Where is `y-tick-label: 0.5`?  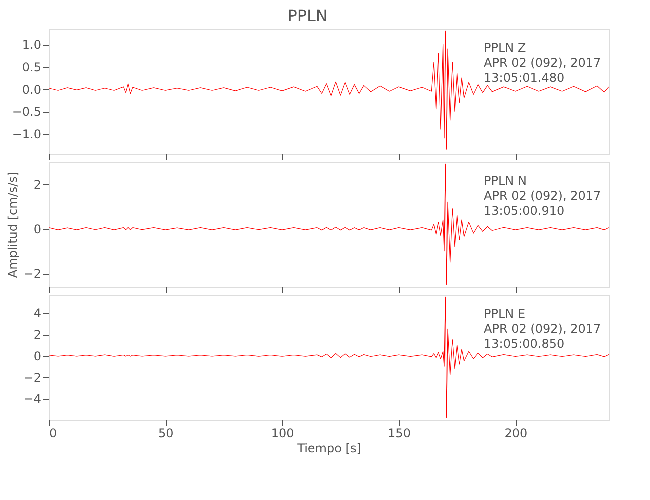
y-tick-label: 0.5 is located at coordinates (32, 67).